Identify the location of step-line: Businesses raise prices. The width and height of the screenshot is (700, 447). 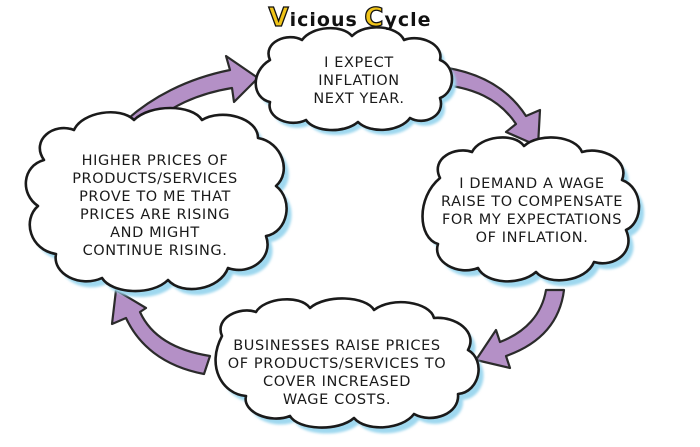
(337, 346).